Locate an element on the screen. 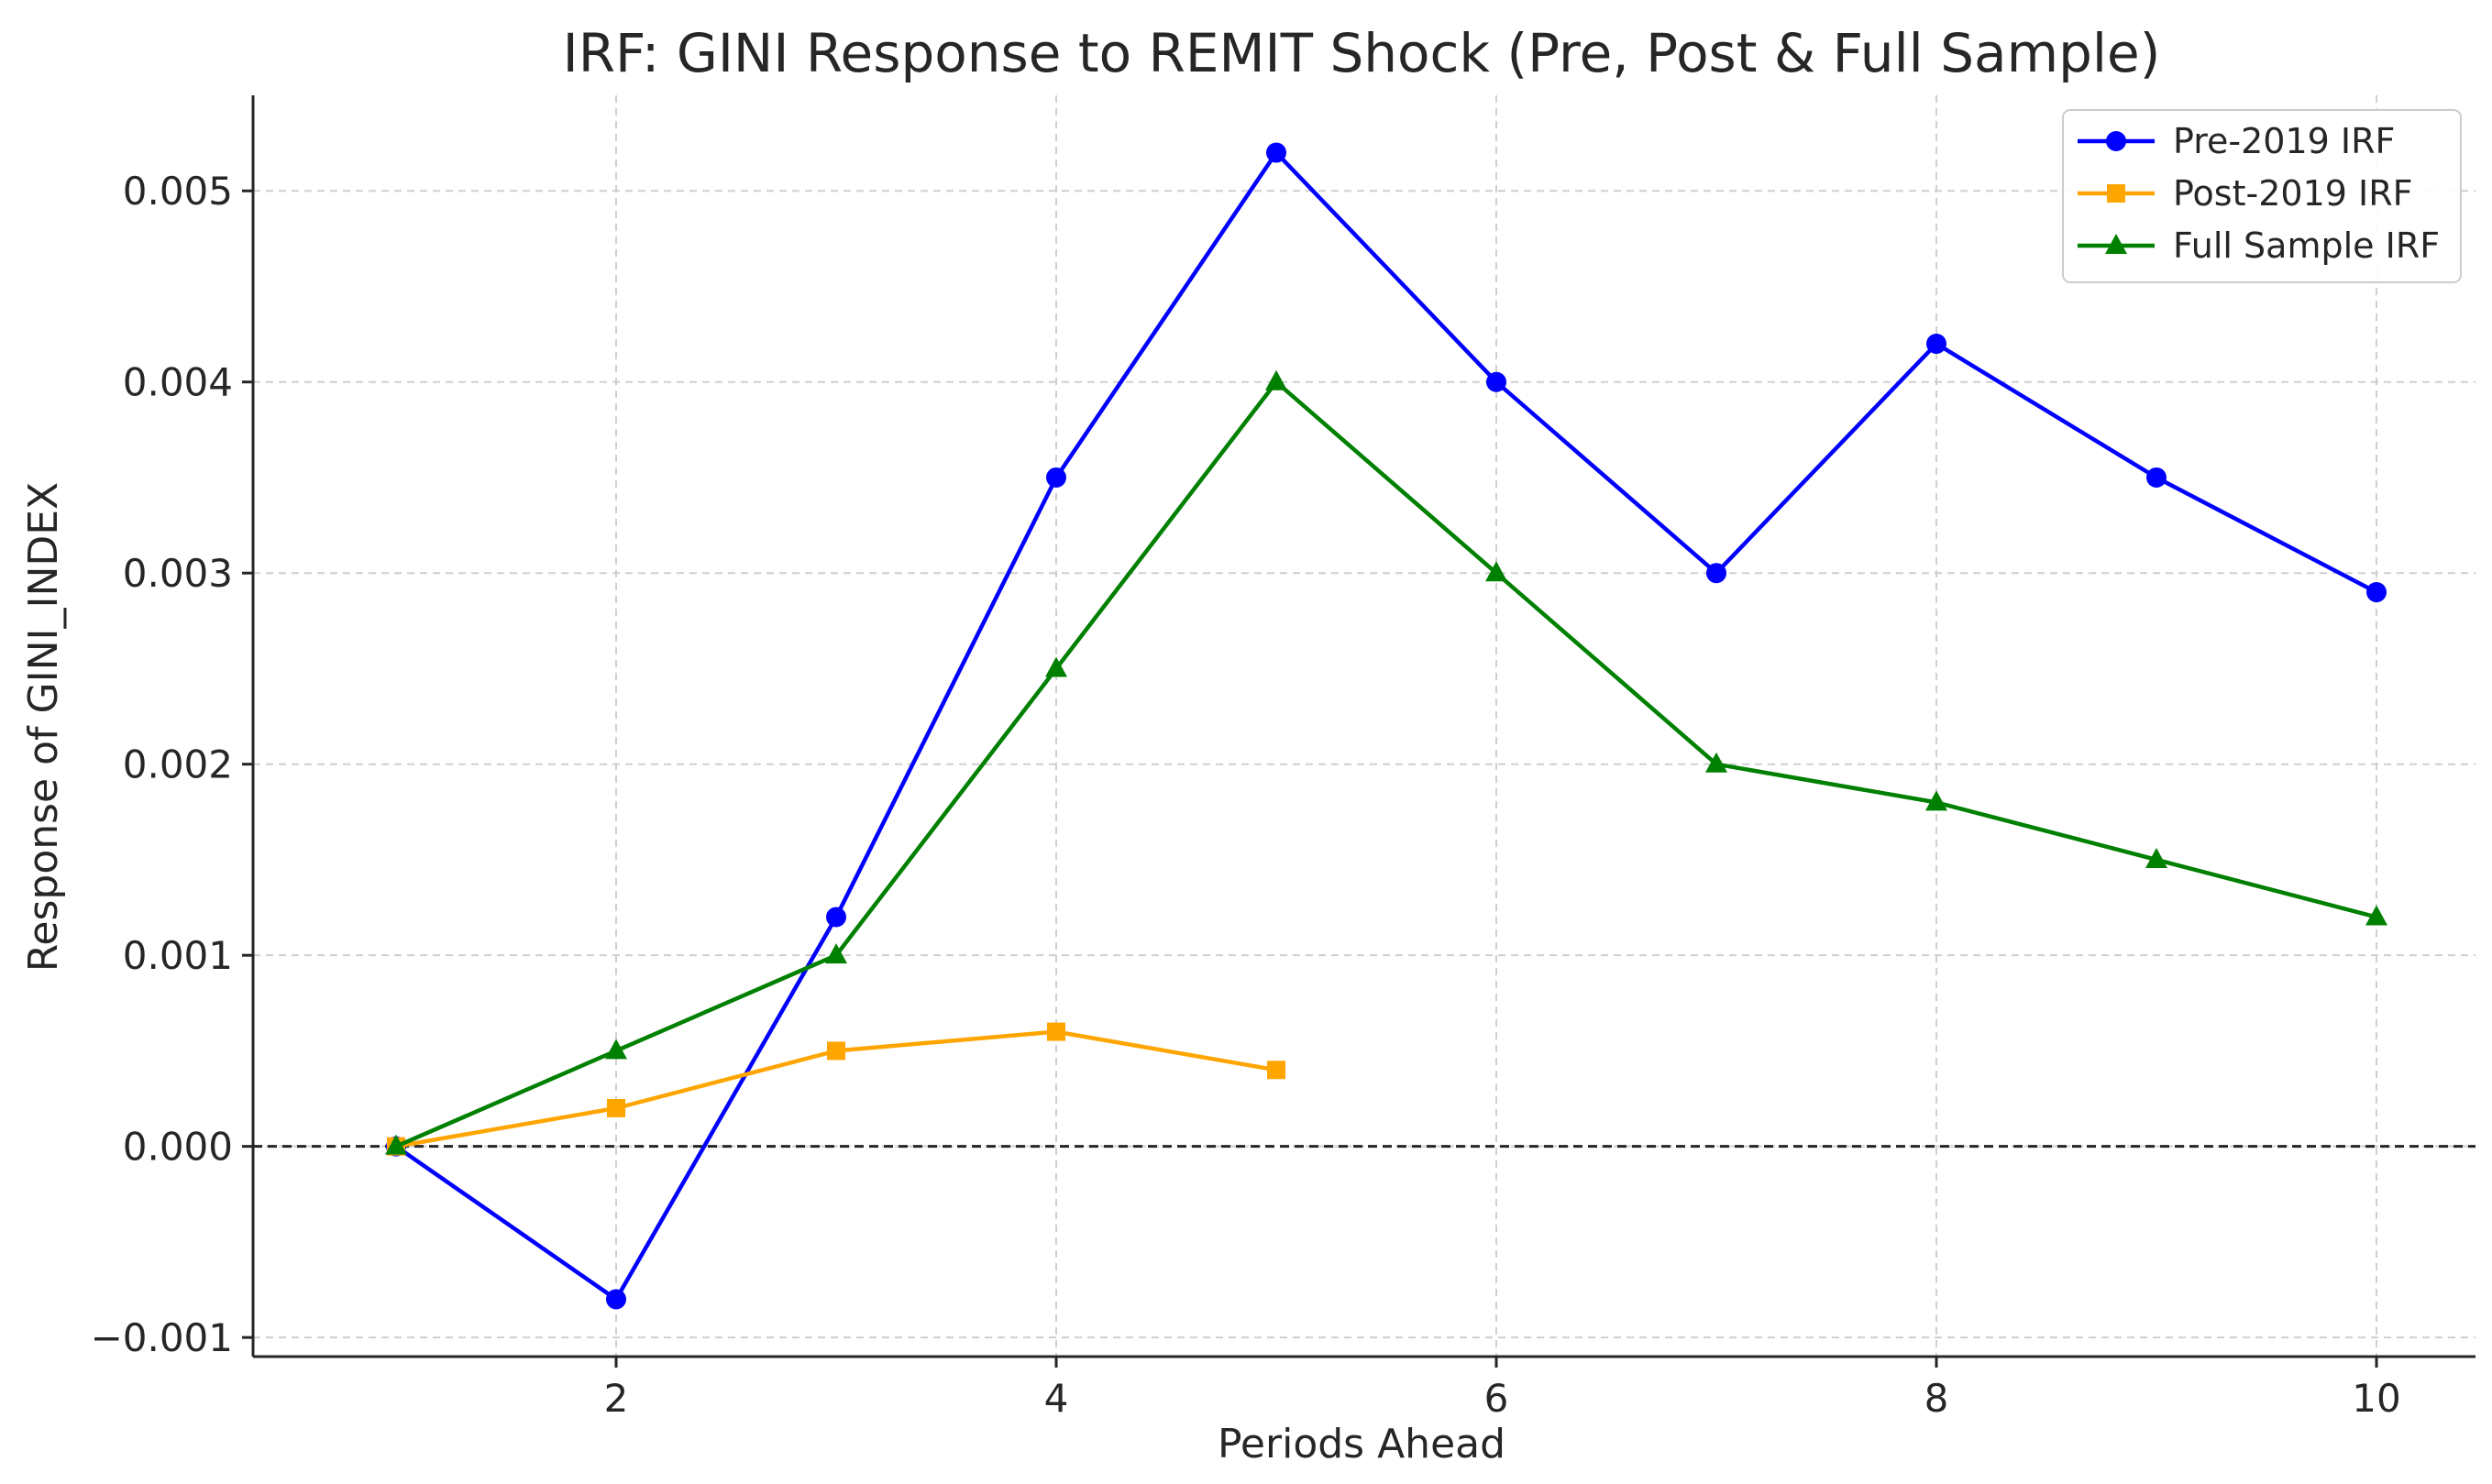 This screenshot has width=2492, height=1484. legend-item-0: Pre-2019 IRF is located at coordinates (2236, 141).